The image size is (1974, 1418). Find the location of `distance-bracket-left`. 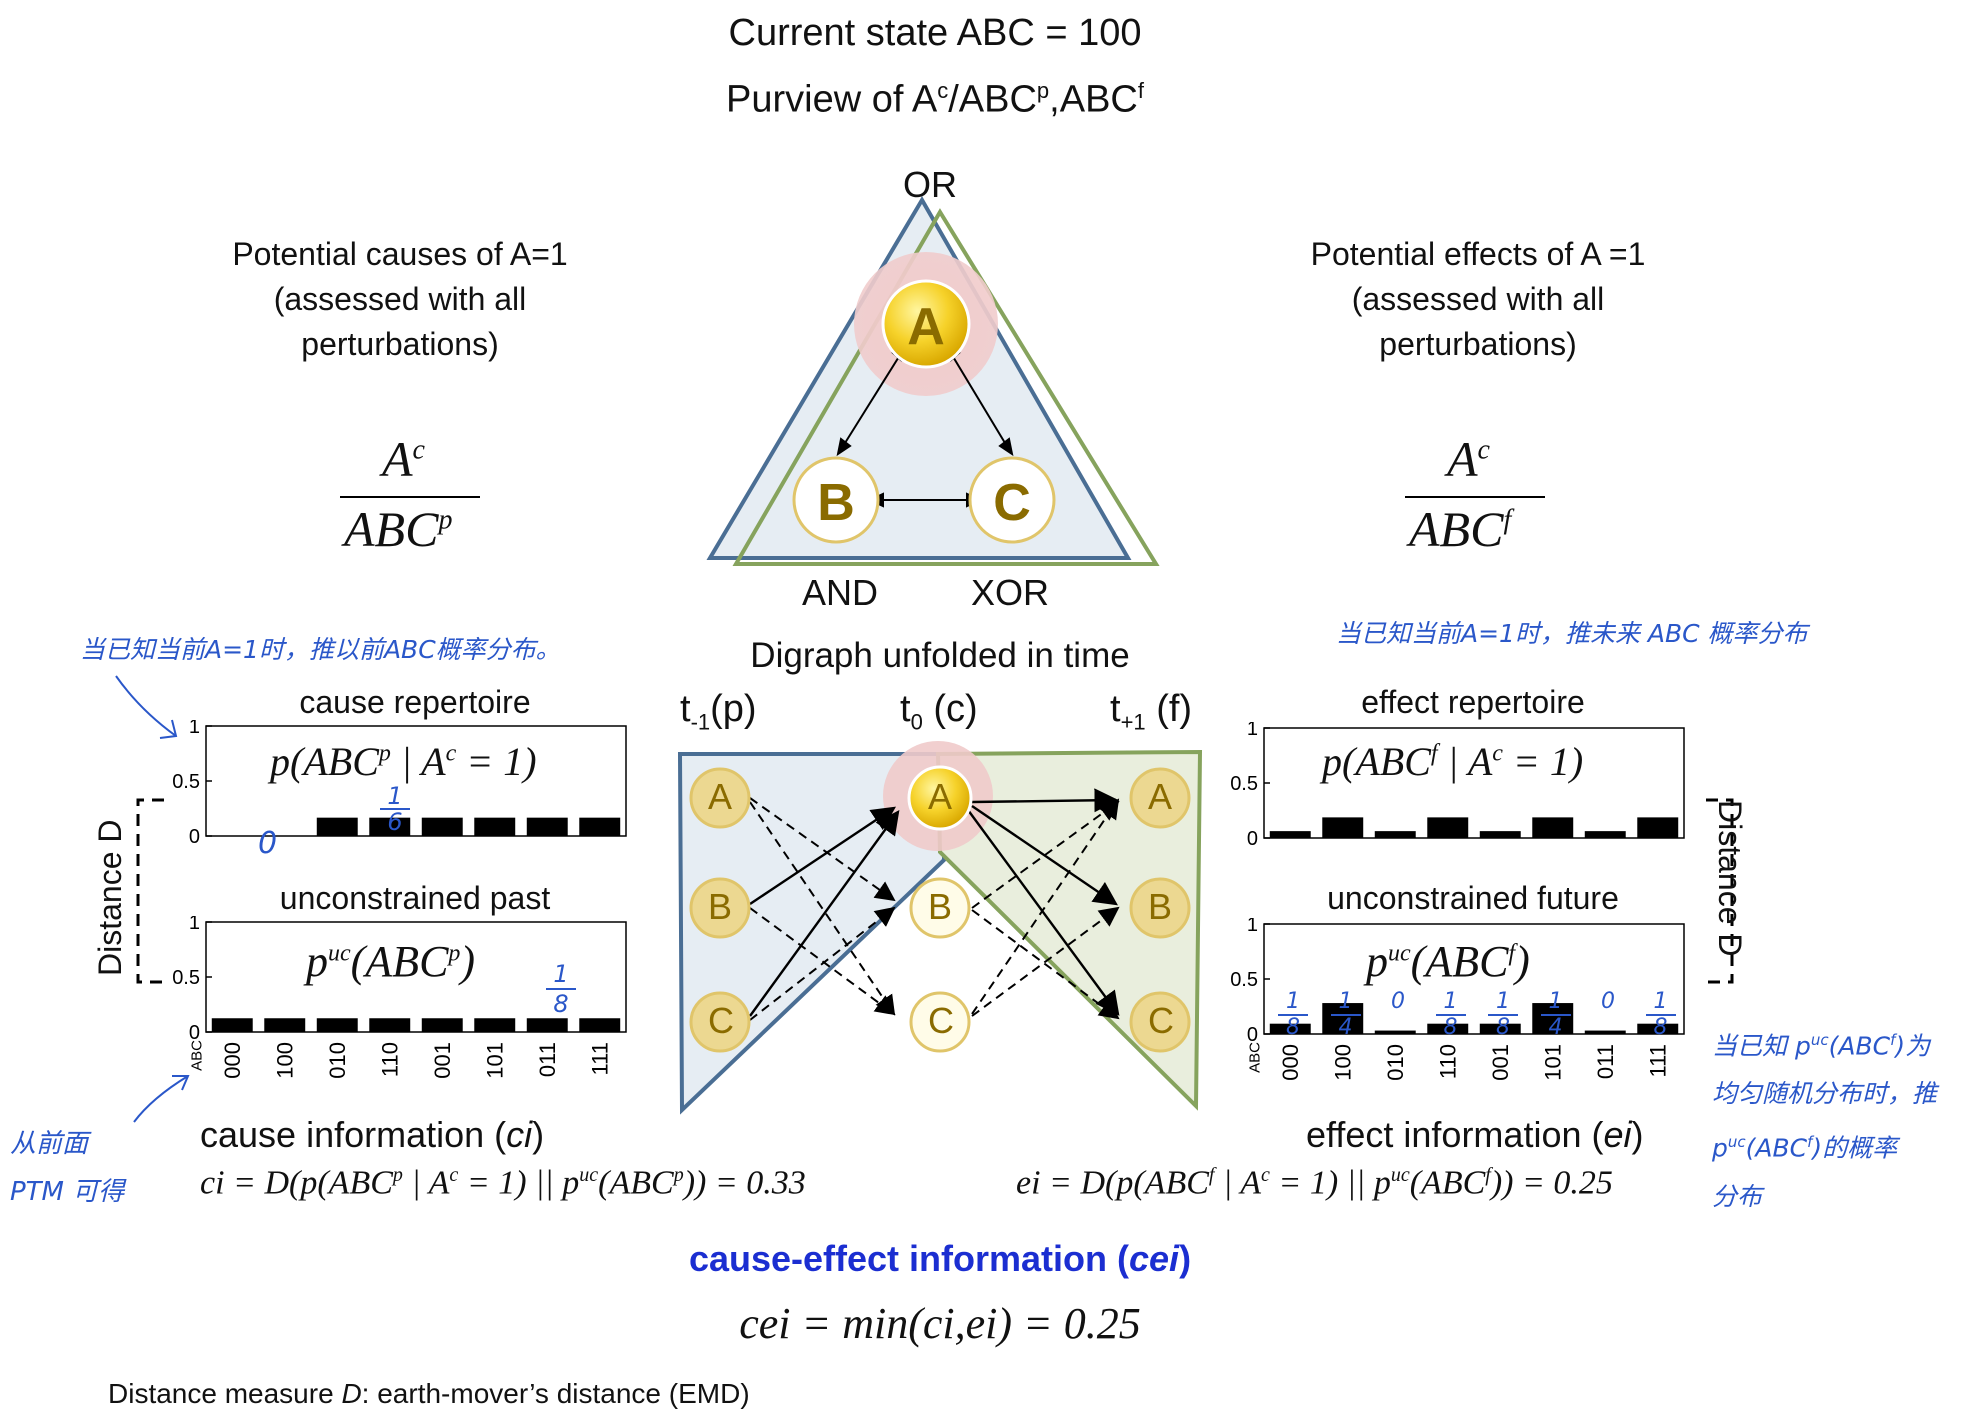

distance-bracket-left is located at coordinates (150, 891).